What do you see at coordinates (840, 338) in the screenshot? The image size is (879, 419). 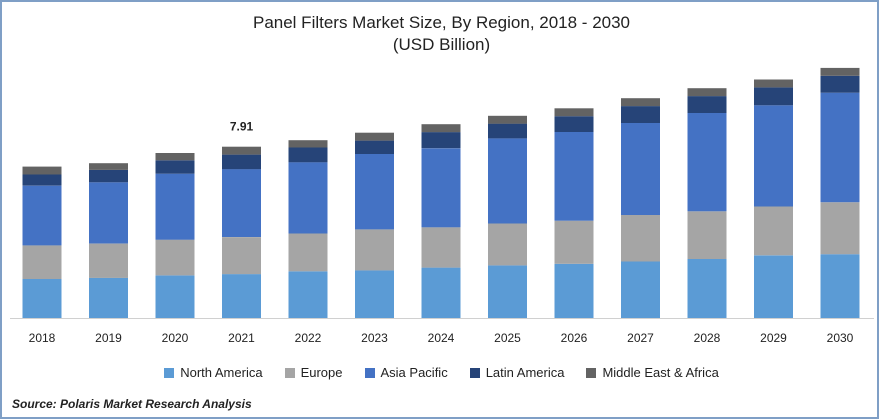 I see `x-tick-label: 2030` at bounding box center [840, 338].